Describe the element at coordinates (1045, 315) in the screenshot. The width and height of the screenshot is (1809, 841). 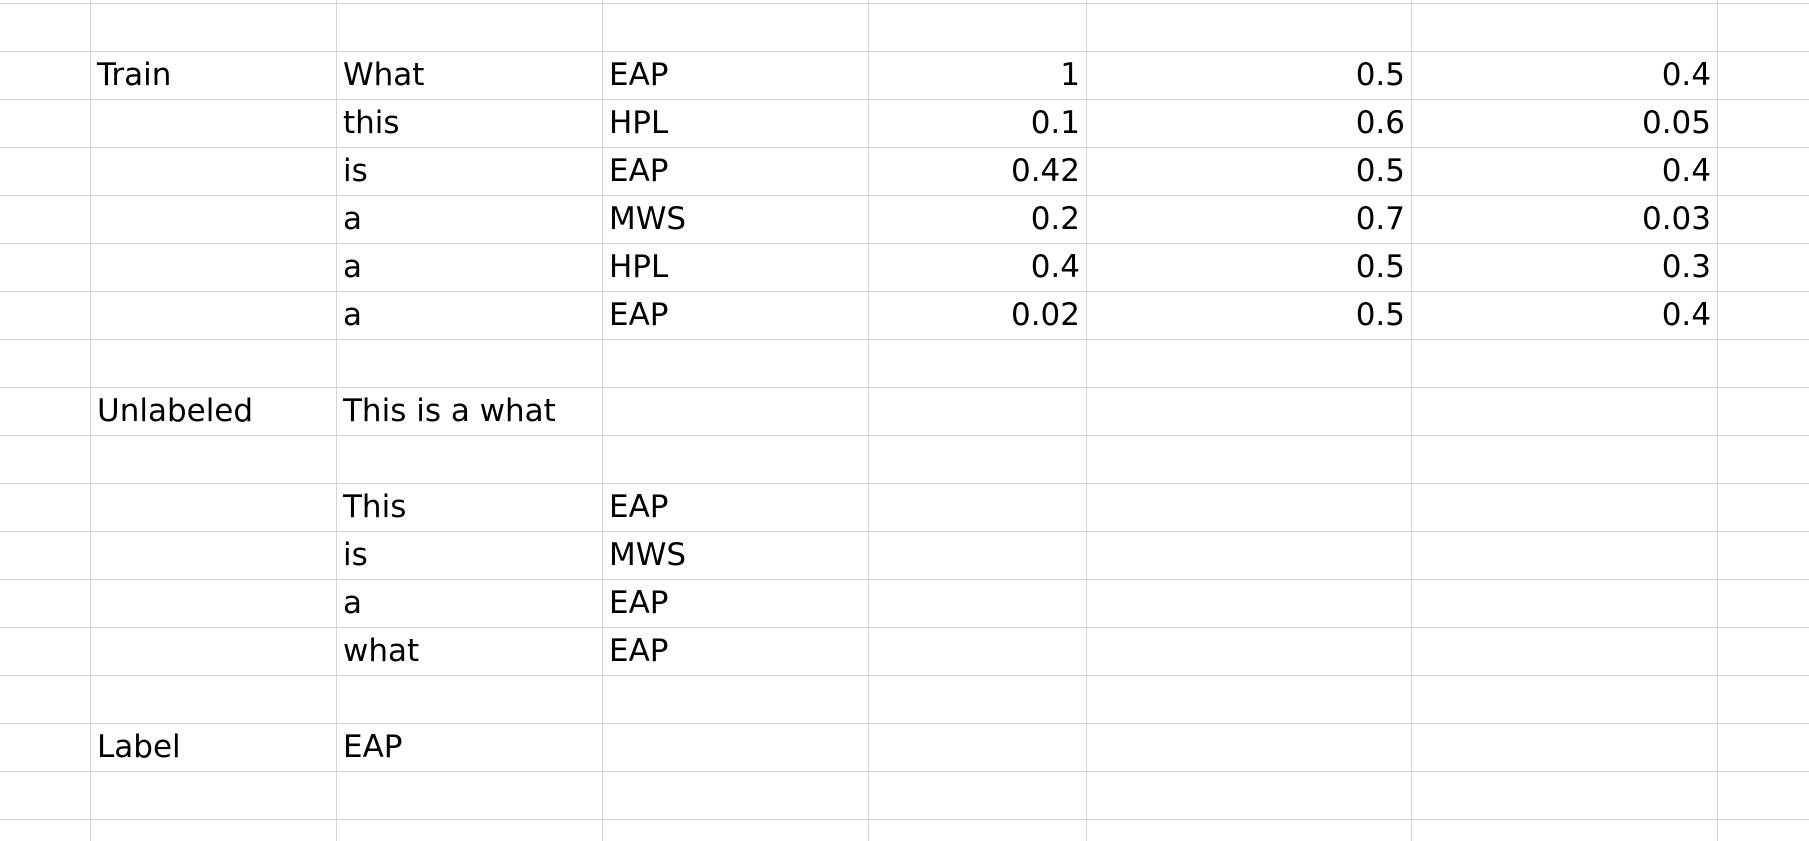
I see `cell-train-value-1: 0.02` at that location.